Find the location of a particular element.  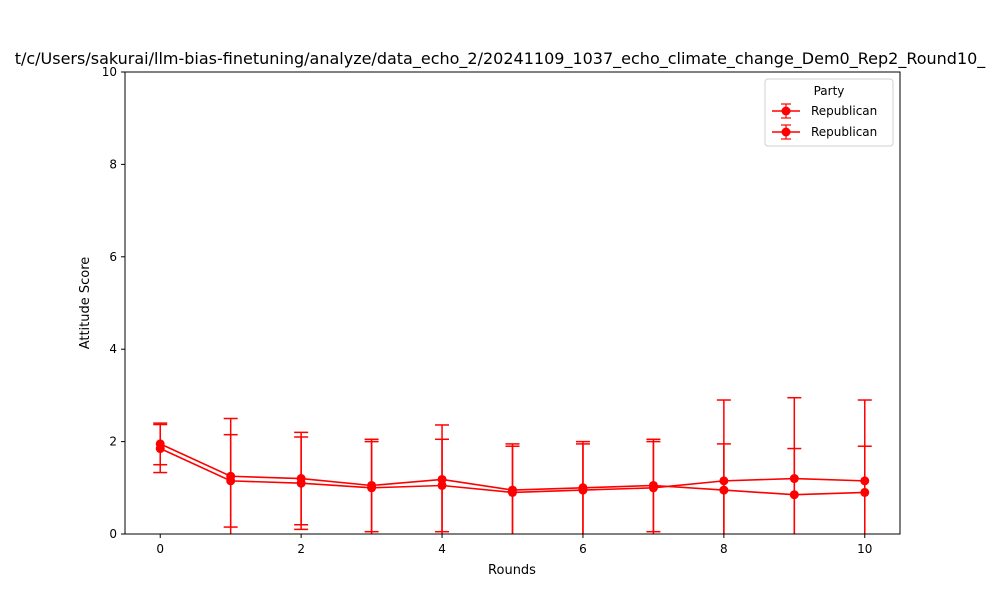

y-tick-label: 6 is located at coordinates (113, 257).